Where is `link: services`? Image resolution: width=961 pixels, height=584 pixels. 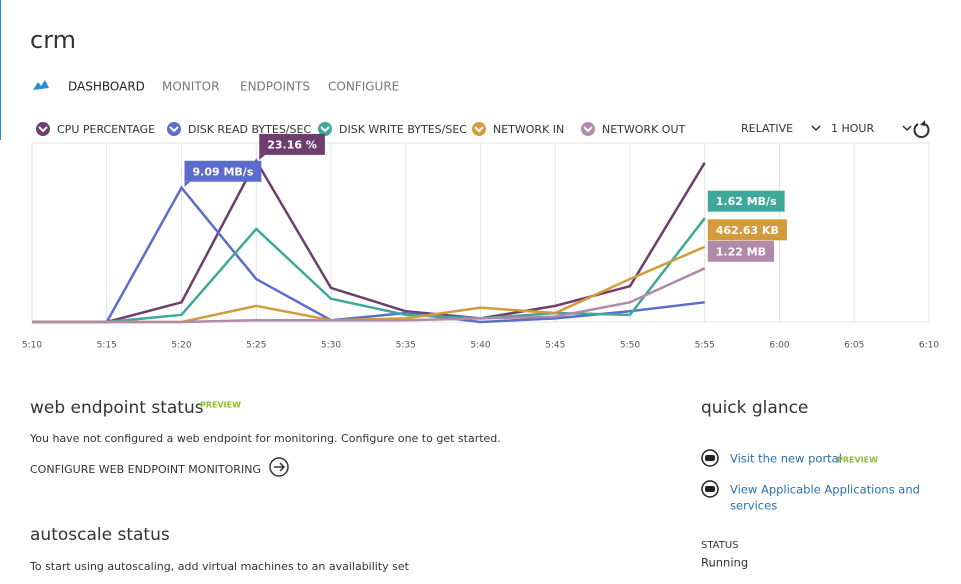 link: services is located at coordinates (753, 506).